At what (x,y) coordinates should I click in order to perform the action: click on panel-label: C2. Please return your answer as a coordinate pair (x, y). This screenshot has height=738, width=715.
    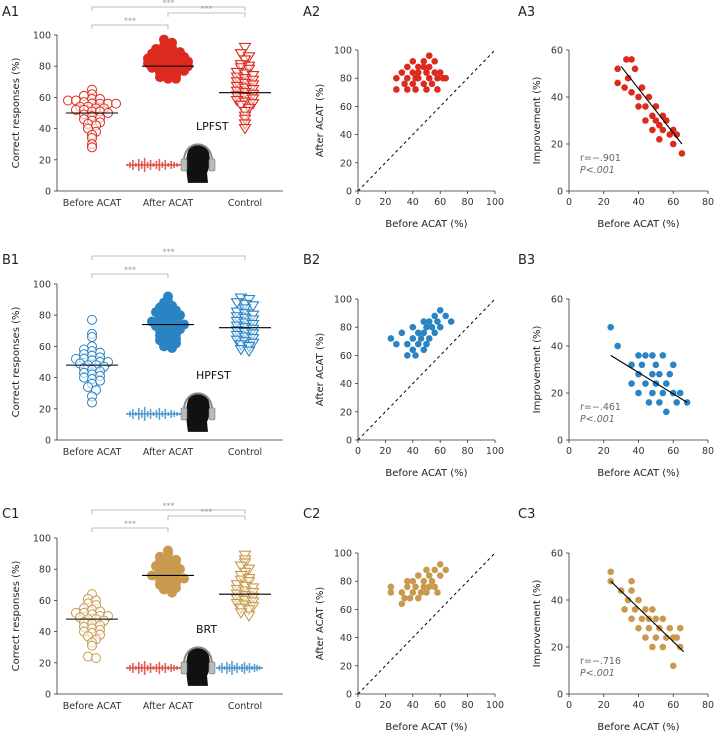
    Looking at the image, I should click on (311, 514).